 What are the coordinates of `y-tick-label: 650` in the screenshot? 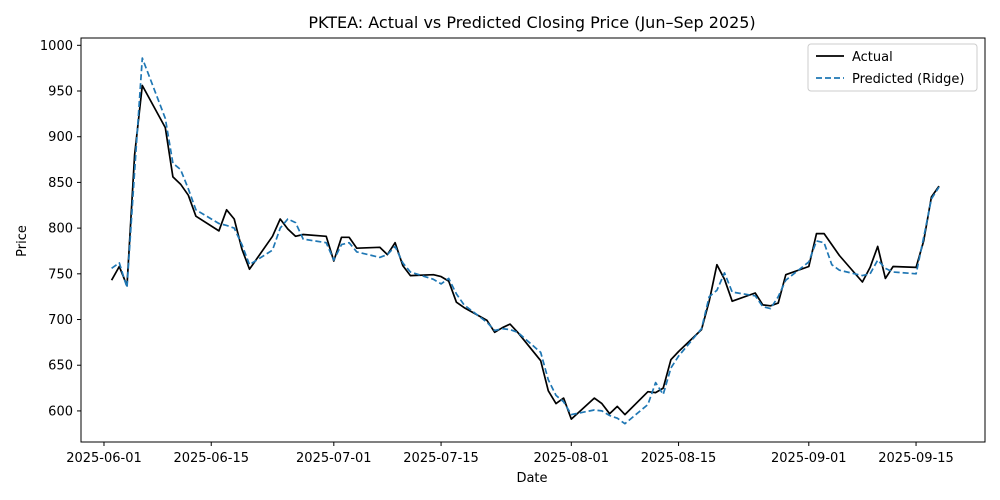 It's located at (60, 366).